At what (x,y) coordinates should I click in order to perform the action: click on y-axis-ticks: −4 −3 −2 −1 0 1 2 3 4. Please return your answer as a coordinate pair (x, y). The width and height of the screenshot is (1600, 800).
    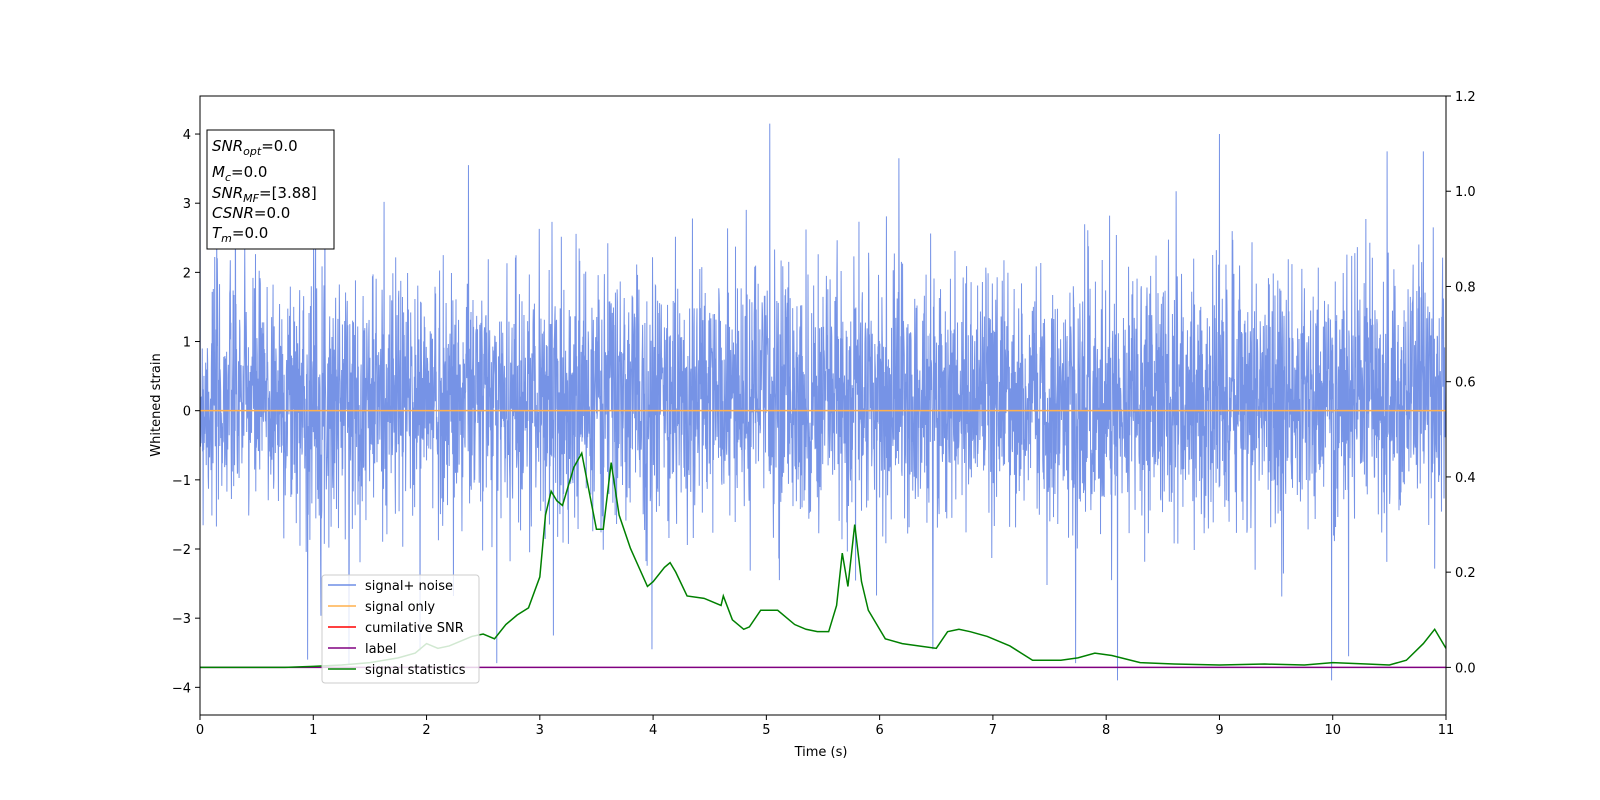
    Looking at the image, I should click on (186, 412).